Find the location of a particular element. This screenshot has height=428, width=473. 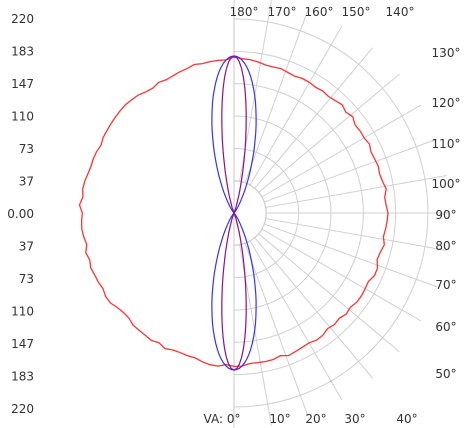

angle-label-right: 70° is located at coordinates (445, 285).